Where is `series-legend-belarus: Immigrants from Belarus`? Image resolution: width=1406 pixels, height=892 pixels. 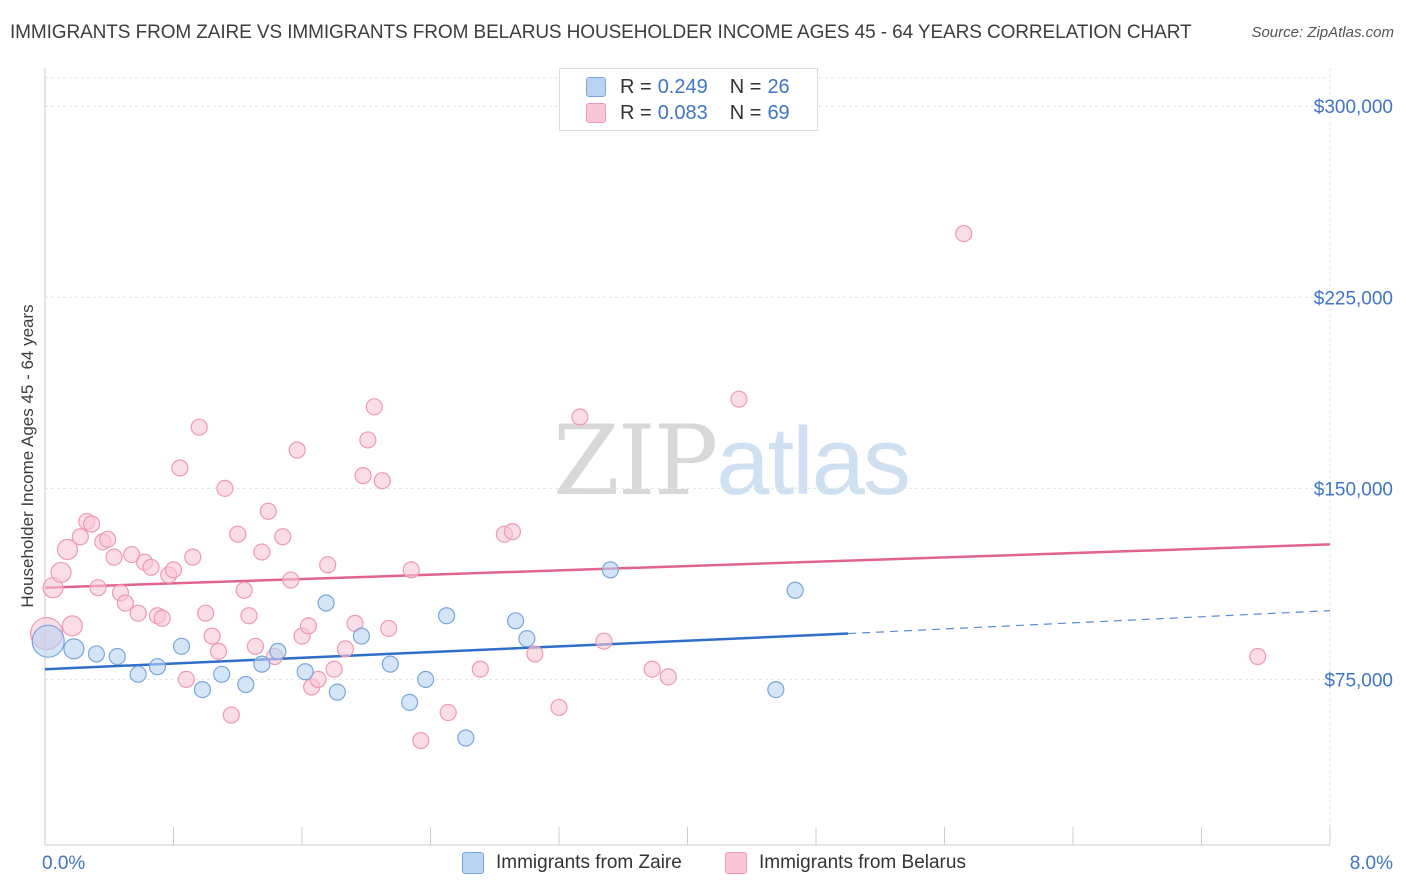 series-legend-belarus: Immigrants from Belarus is located at coordinates (845, 863).